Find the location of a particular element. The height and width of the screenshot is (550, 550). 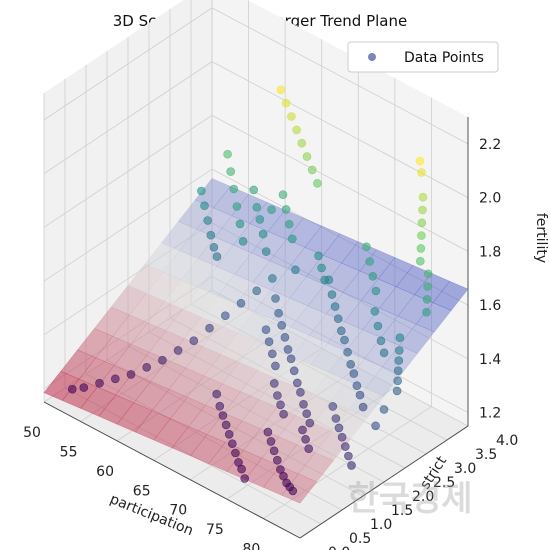

z-axis-label: fertility is located at coordinates (541, 238).